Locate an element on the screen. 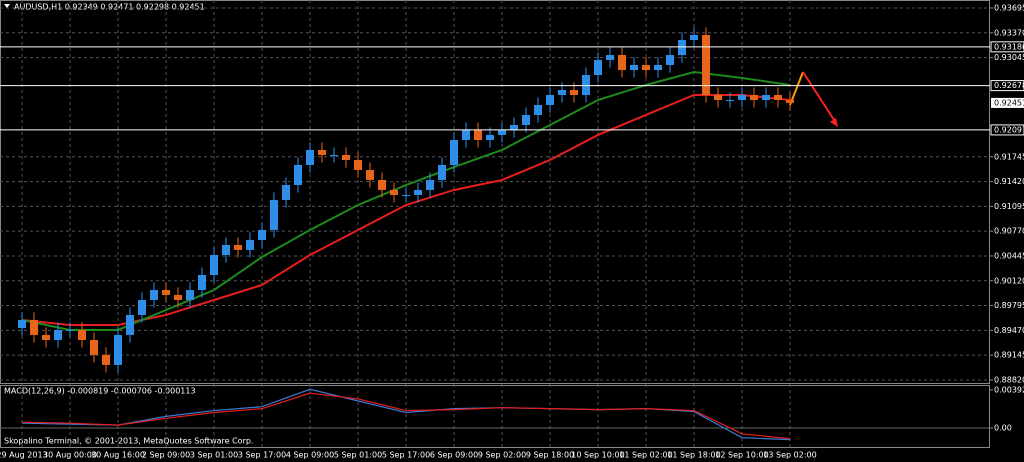 The height and width of the screenshot is (462, 1024). menu-arrow is located at coordinates (7, 6).